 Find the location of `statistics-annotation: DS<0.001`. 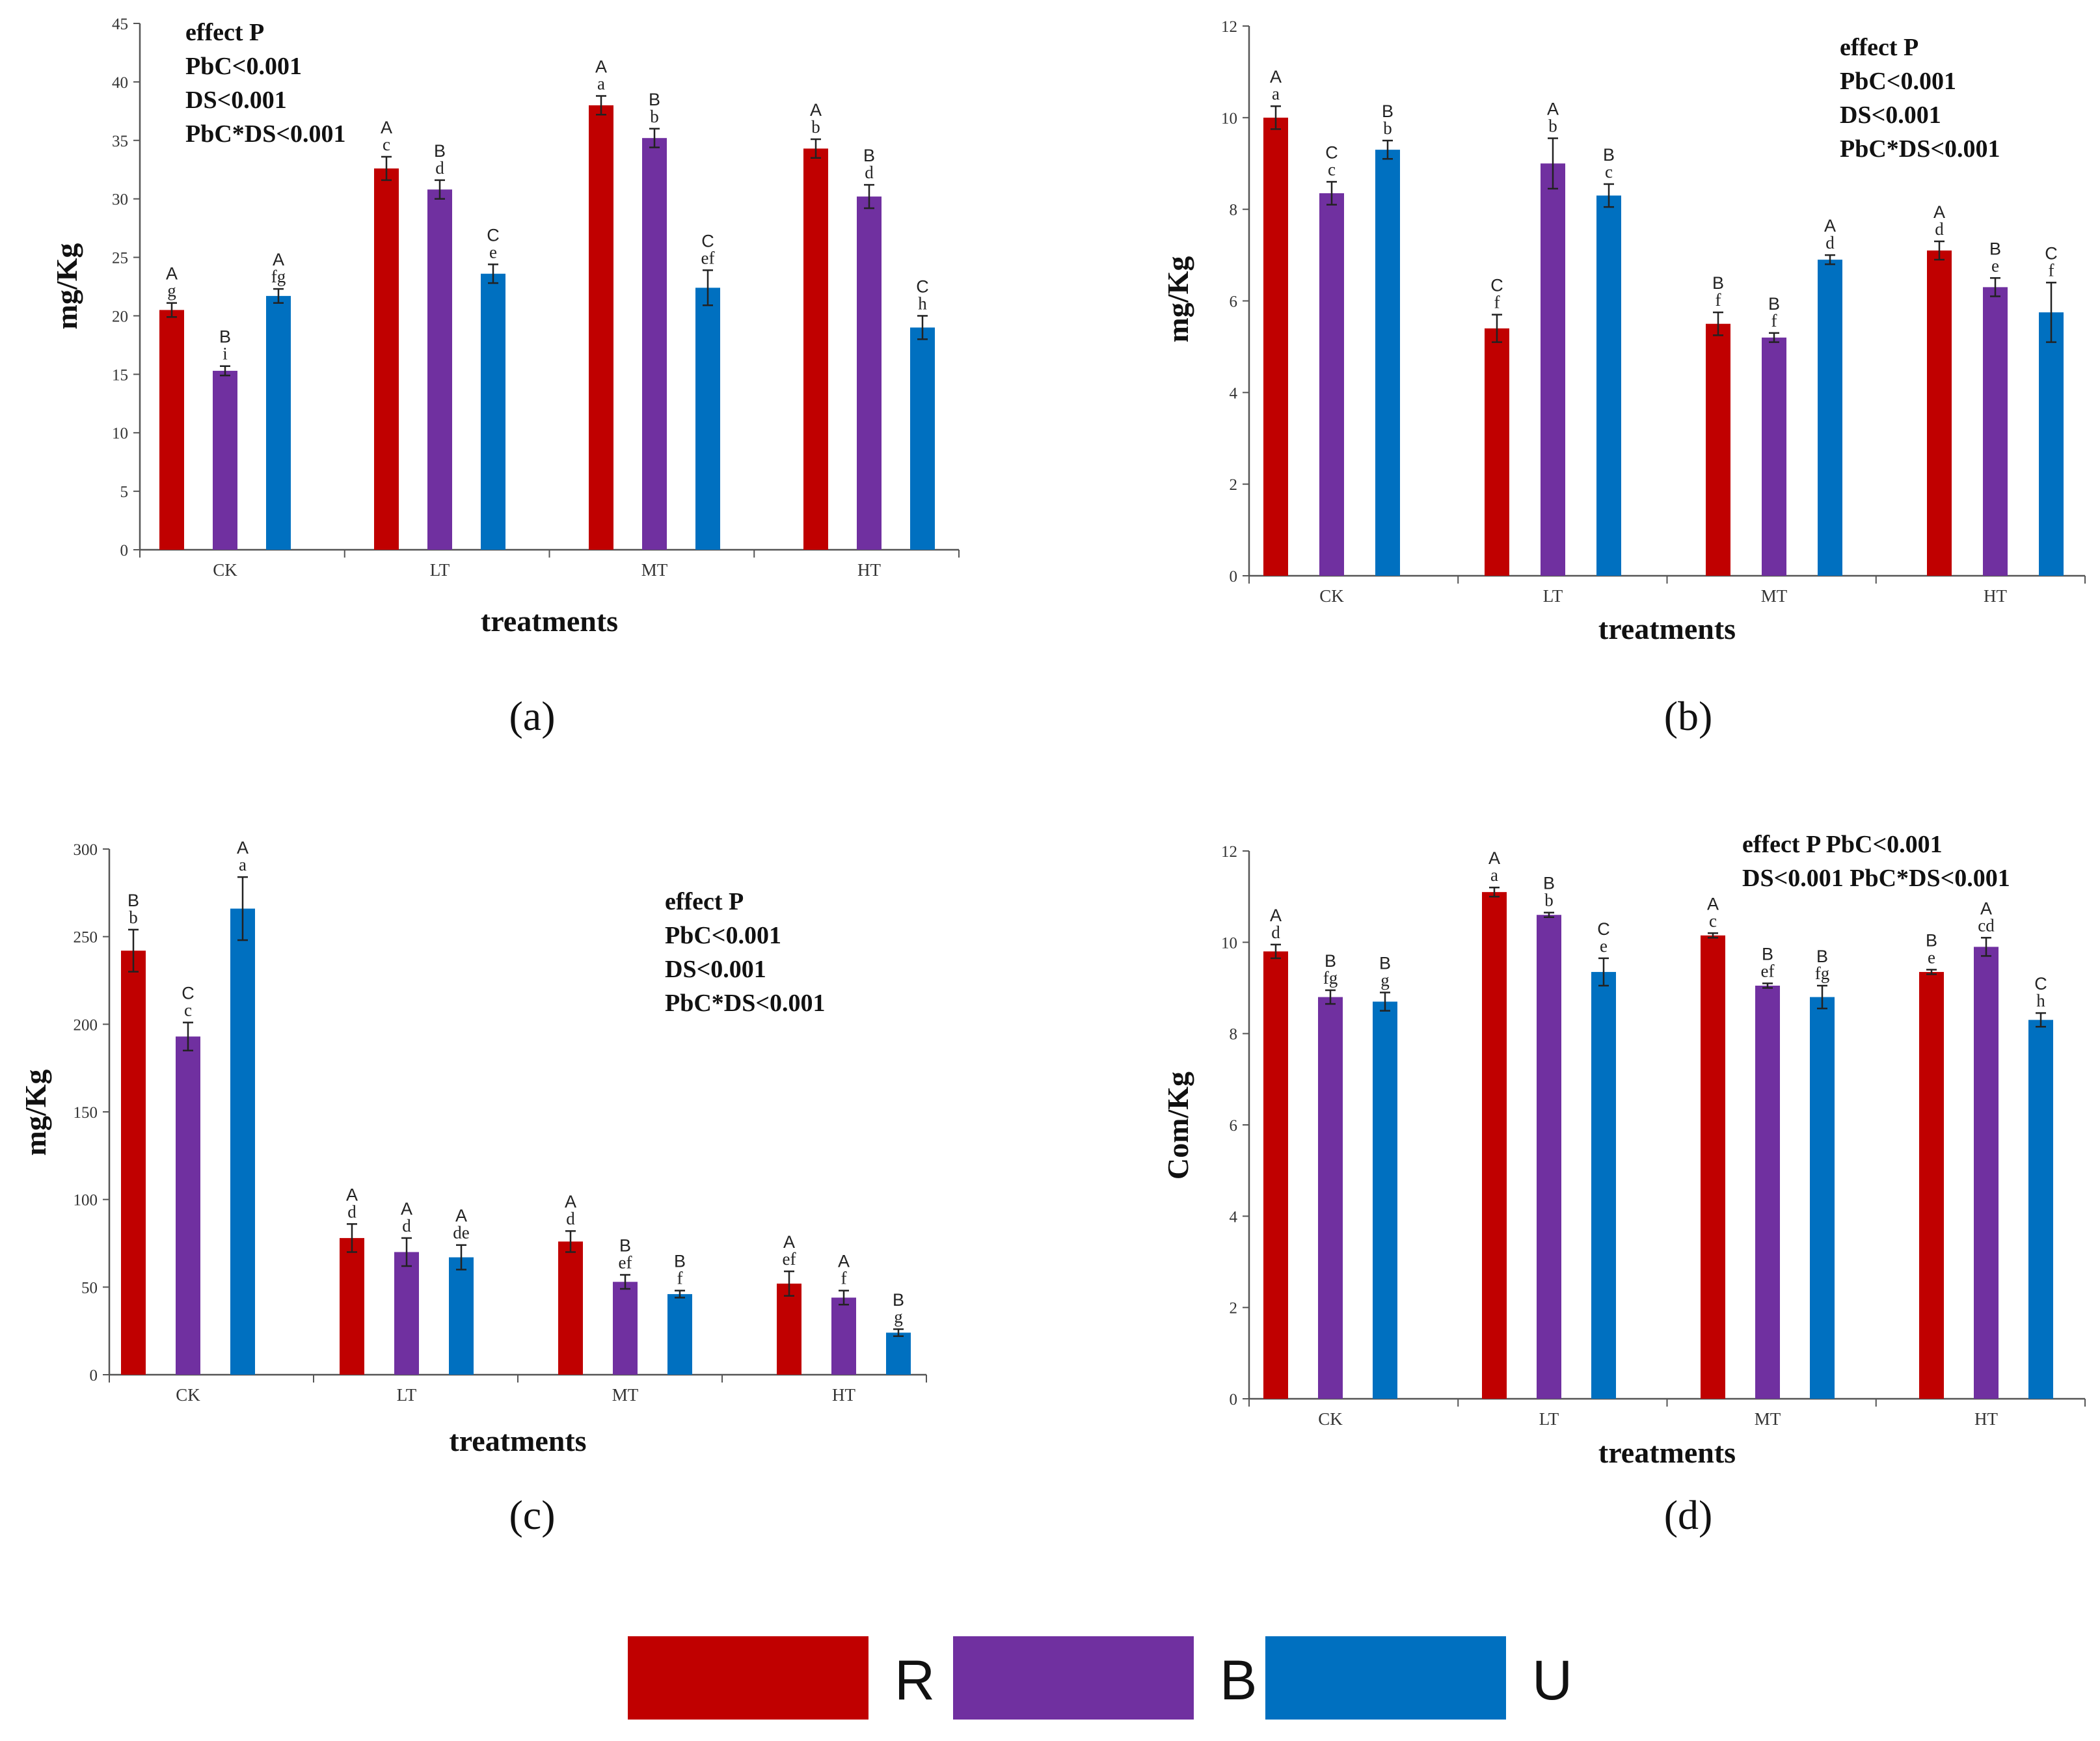

statistics-annotation: DS<0.001 is located at coordinates (1890, 115).